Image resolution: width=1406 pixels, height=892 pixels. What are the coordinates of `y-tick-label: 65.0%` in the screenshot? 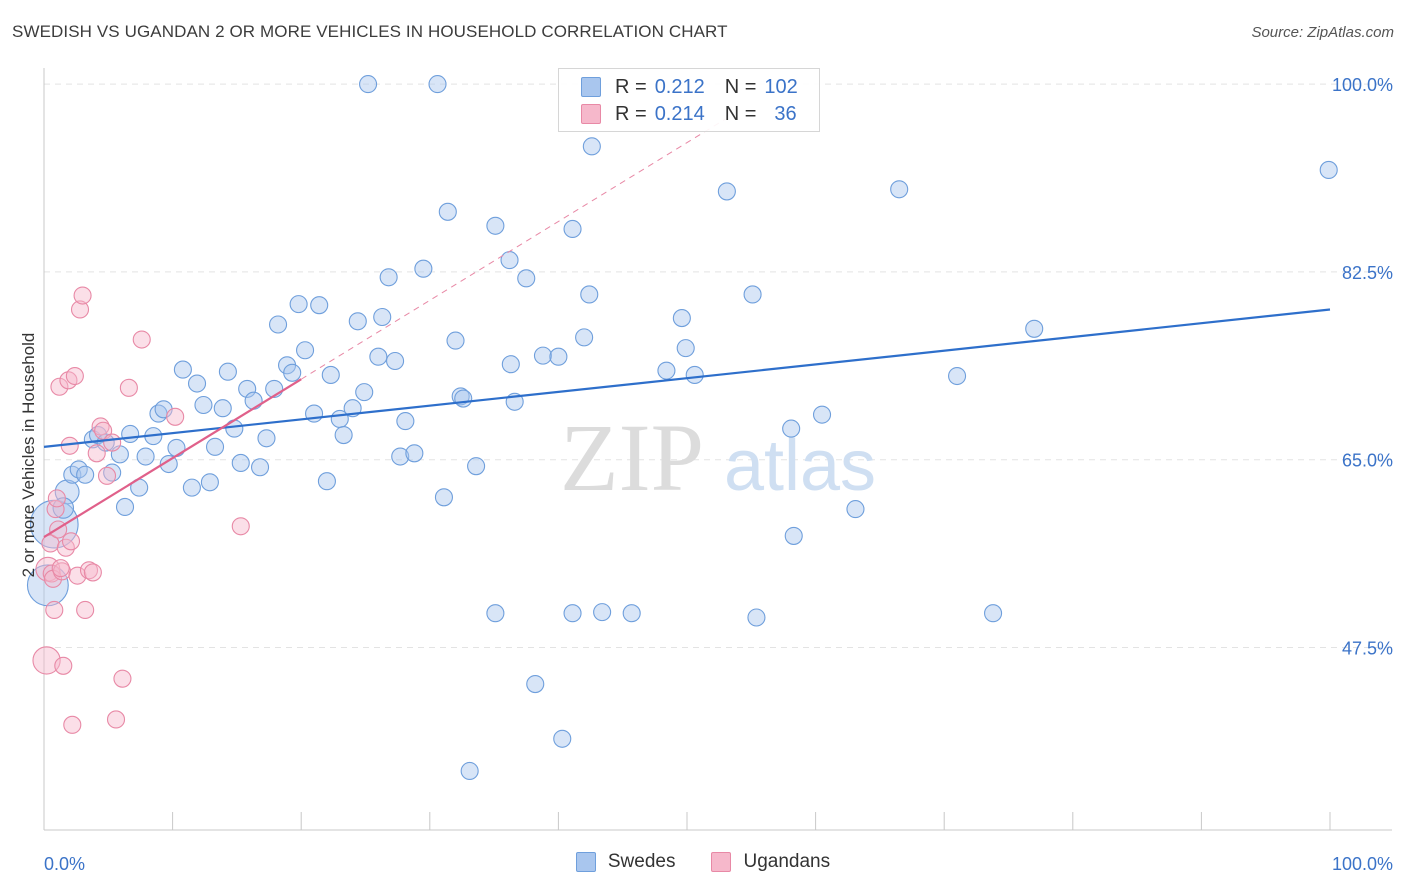 It's located at (1367, 461).